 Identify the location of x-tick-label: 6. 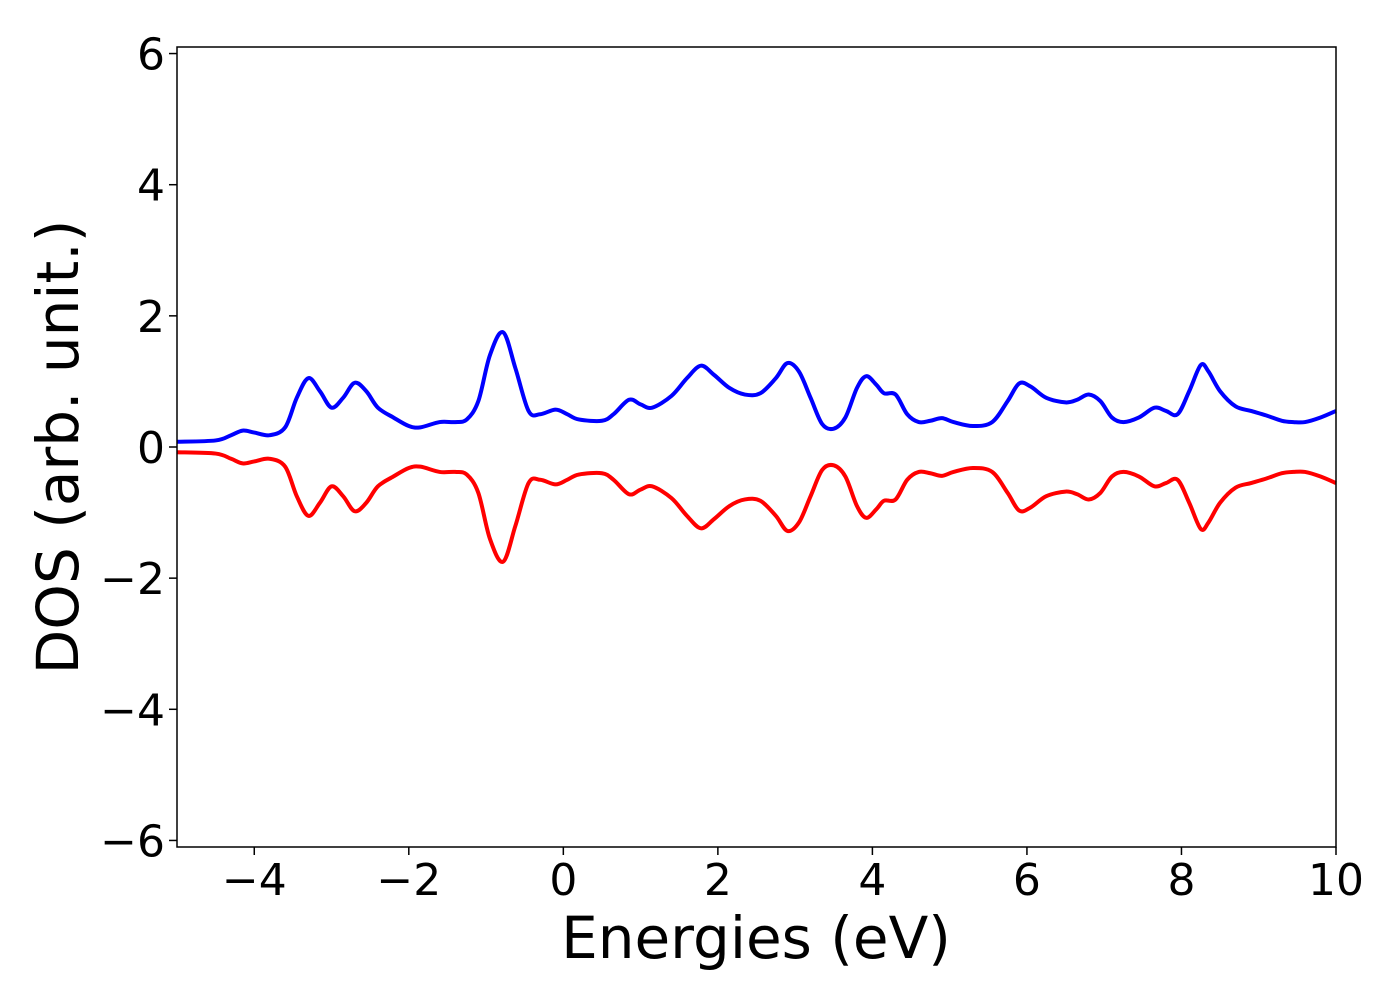
(1027, 880).